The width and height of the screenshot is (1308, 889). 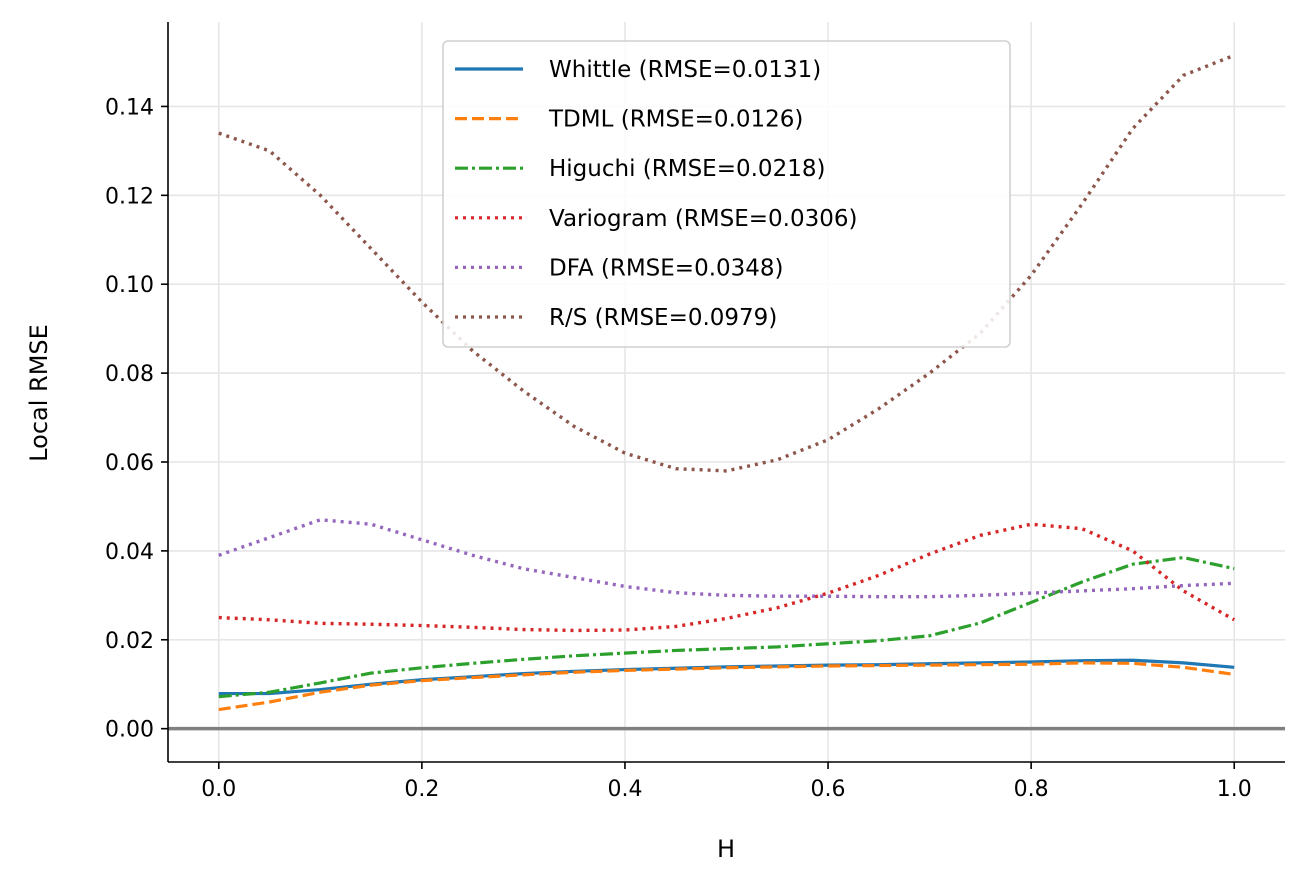 What do you see at coordinates (685, 70) in the screenshot?
I see `legend-label-0: Whittle (RMSE=0.0131)` at bounding box center [685, 70].